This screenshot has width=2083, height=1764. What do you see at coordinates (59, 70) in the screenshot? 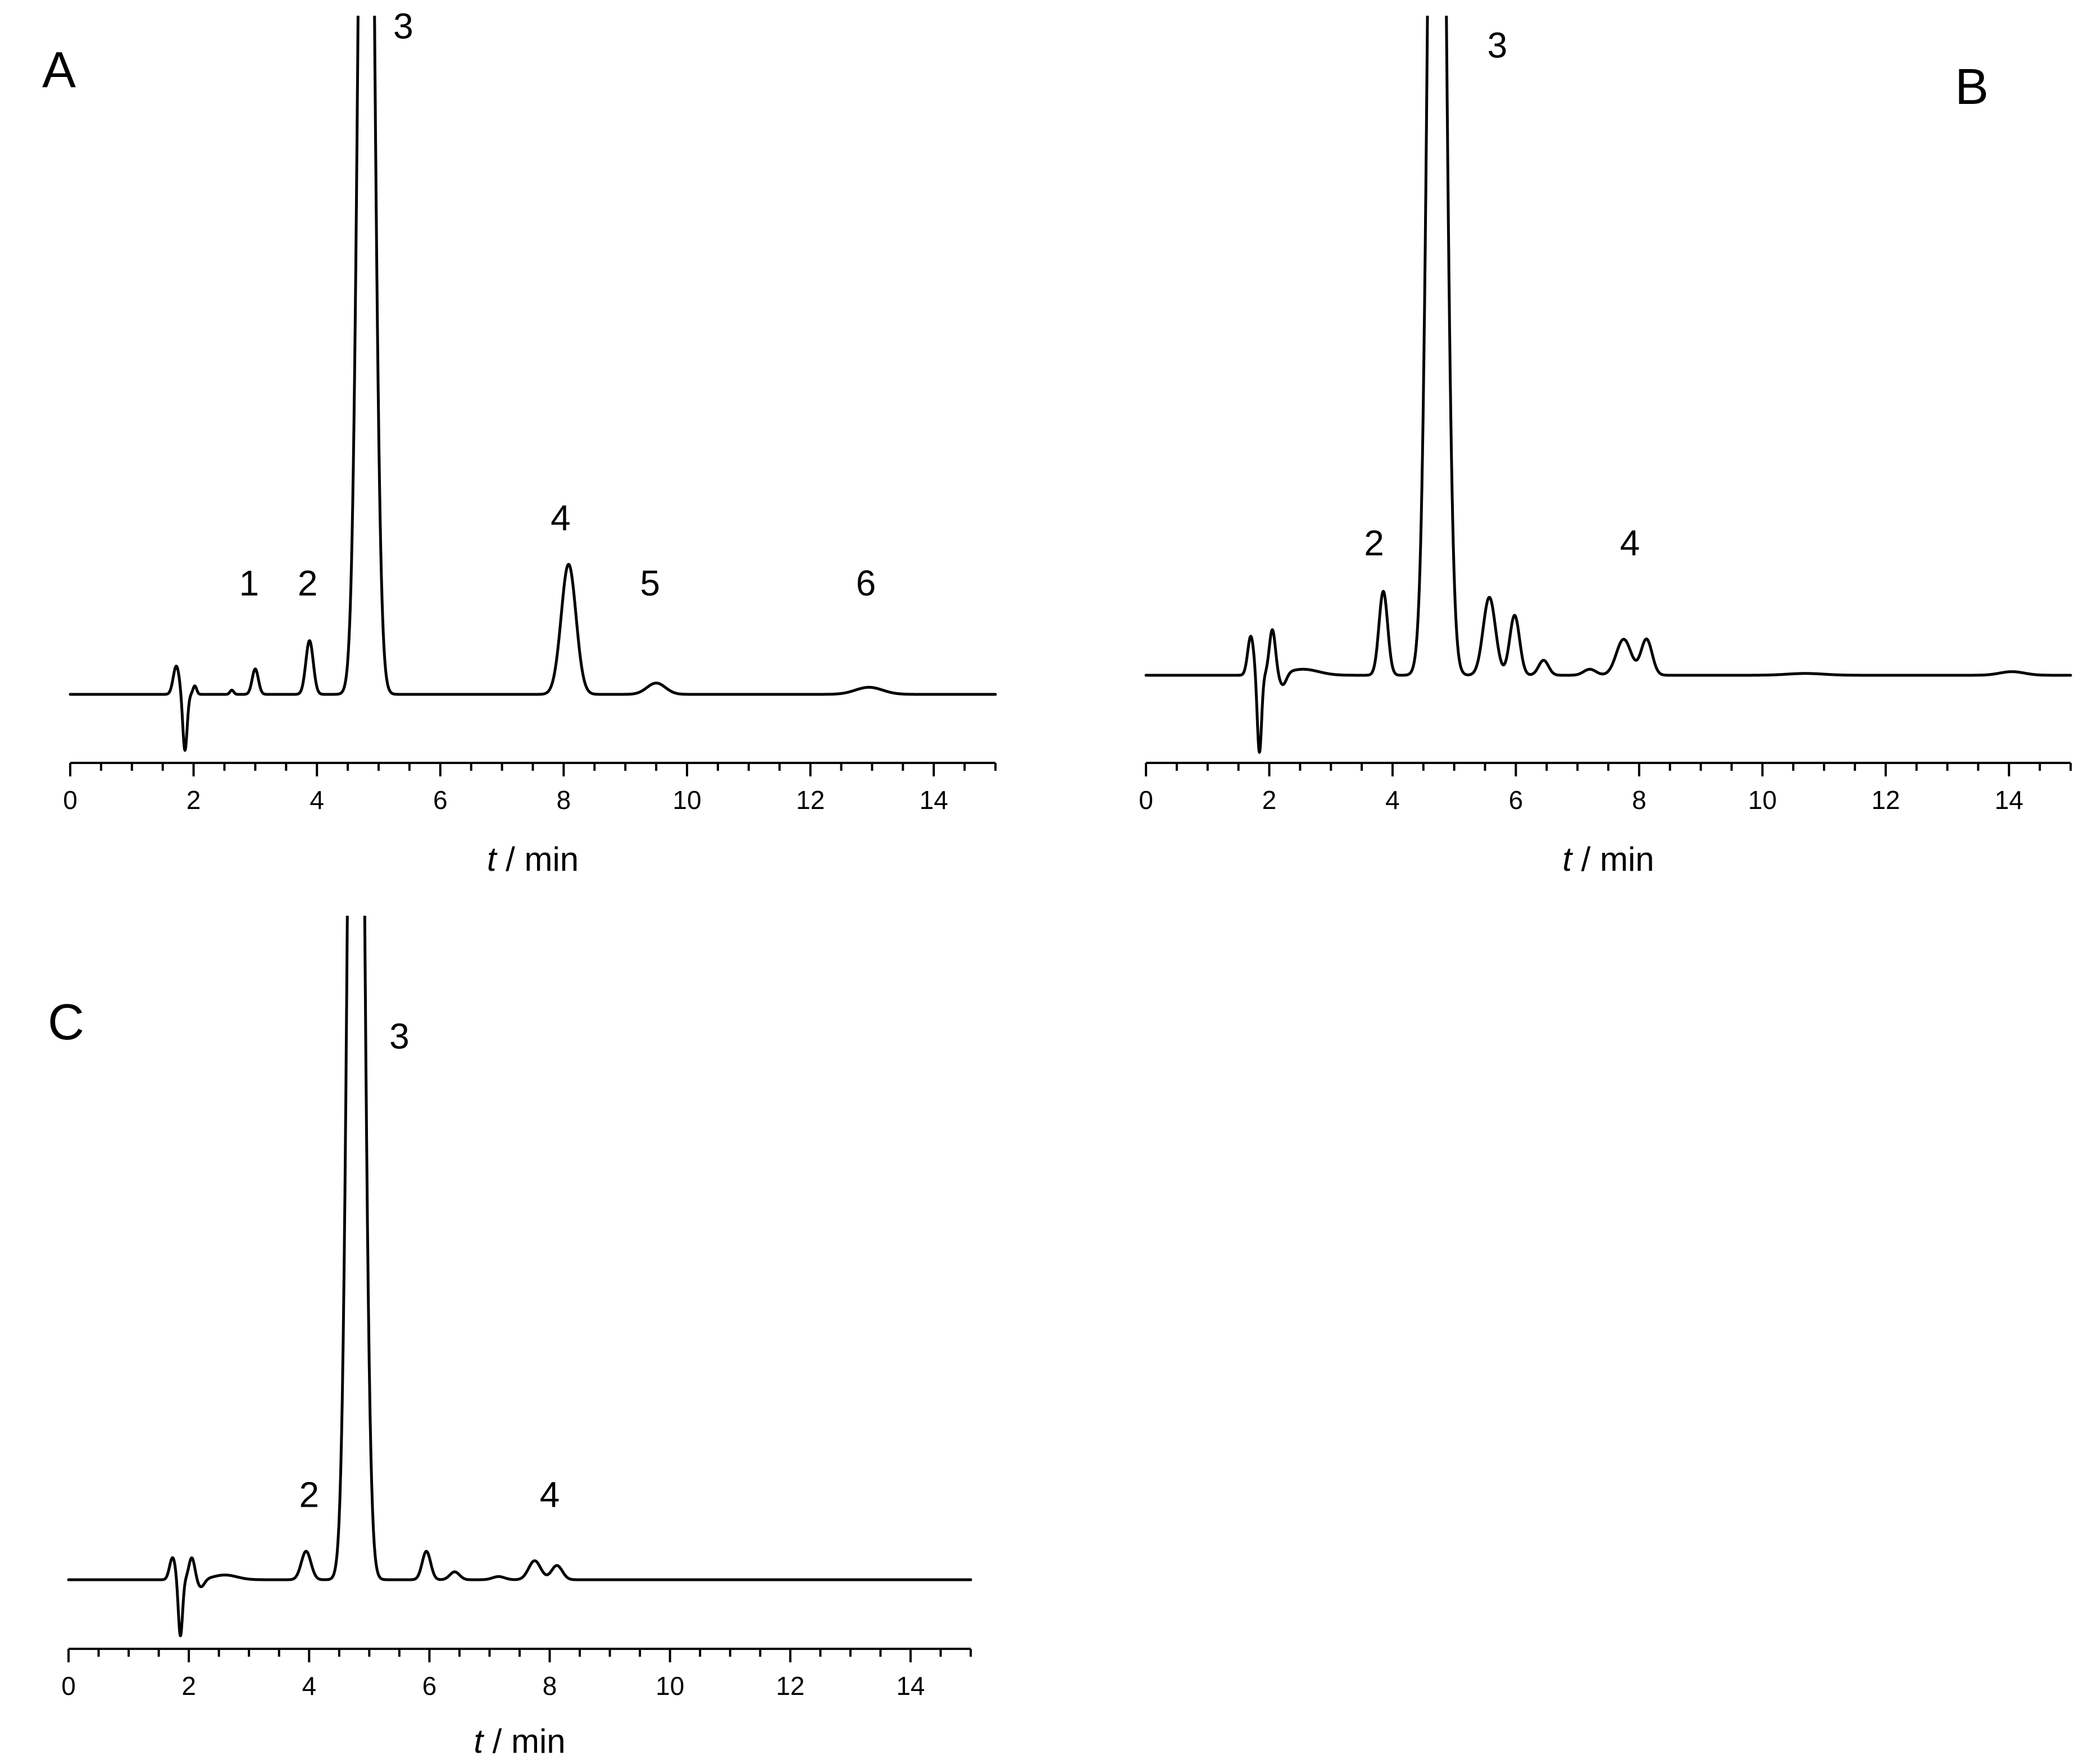
I see `panel-label: A` at bounding box center [59, 70].